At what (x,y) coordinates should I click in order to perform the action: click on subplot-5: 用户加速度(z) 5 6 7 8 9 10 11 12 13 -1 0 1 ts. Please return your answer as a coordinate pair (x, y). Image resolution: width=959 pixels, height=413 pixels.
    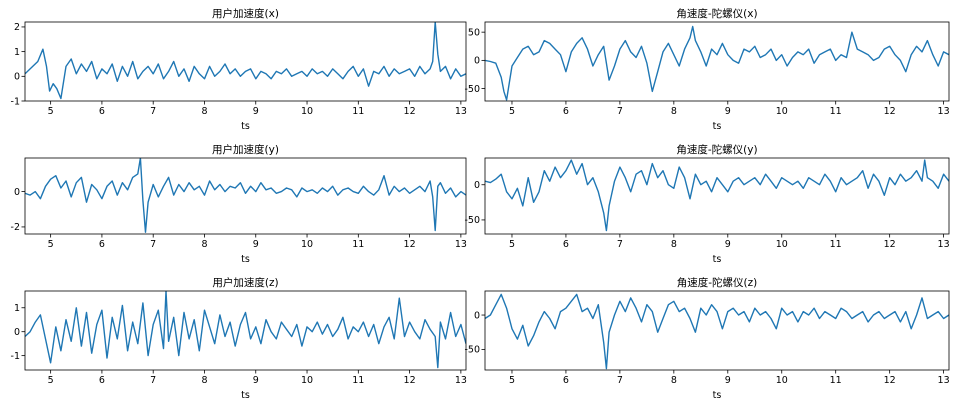
    Looking at the image, I should click on (239, 338).